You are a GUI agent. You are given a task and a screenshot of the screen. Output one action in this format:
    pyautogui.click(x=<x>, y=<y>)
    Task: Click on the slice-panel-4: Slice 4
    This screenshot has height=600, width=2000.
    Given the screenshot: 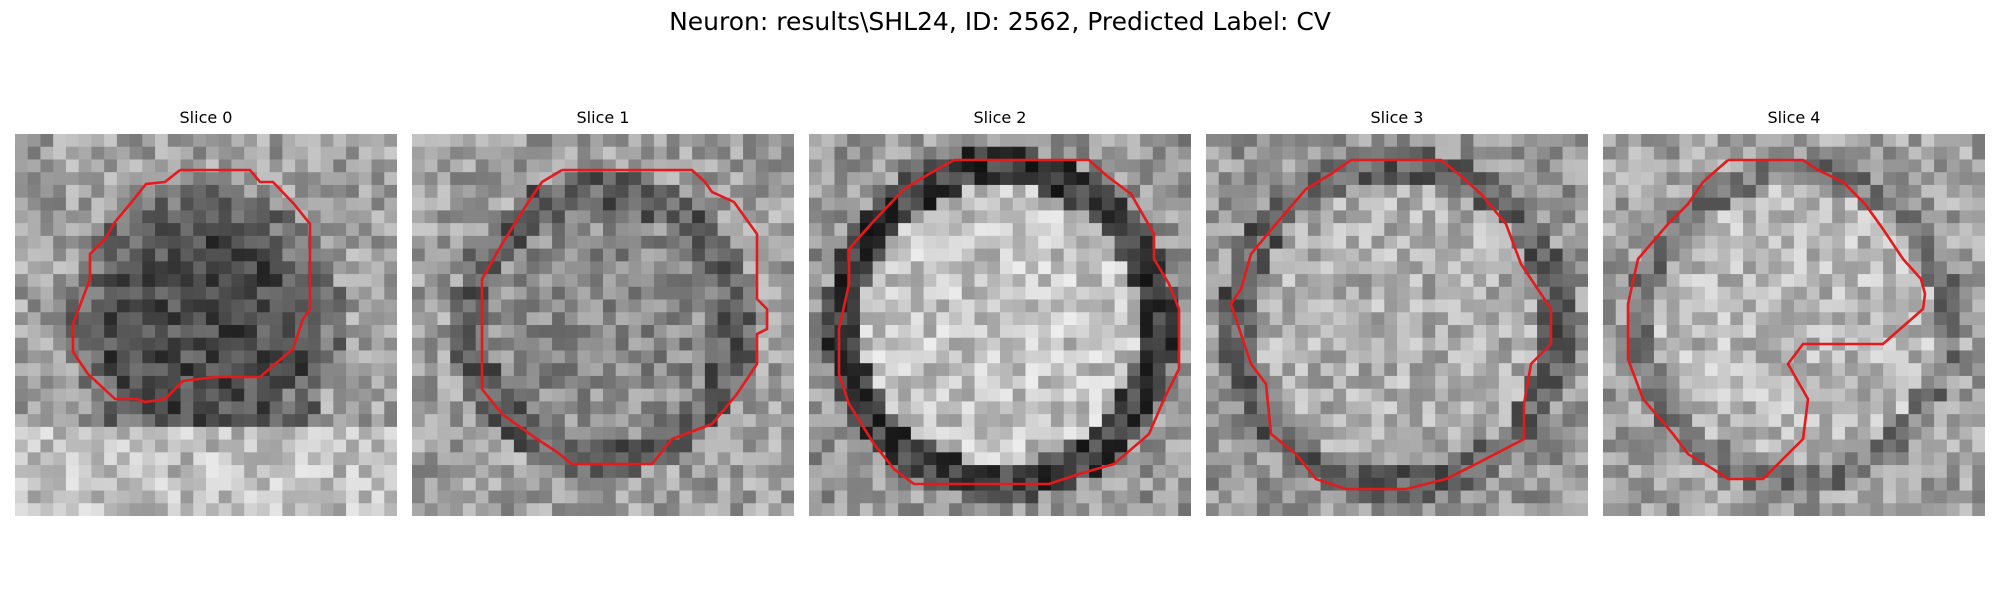 What is the action you would take?
    pyautogui.click(x=1794, y=312)
    